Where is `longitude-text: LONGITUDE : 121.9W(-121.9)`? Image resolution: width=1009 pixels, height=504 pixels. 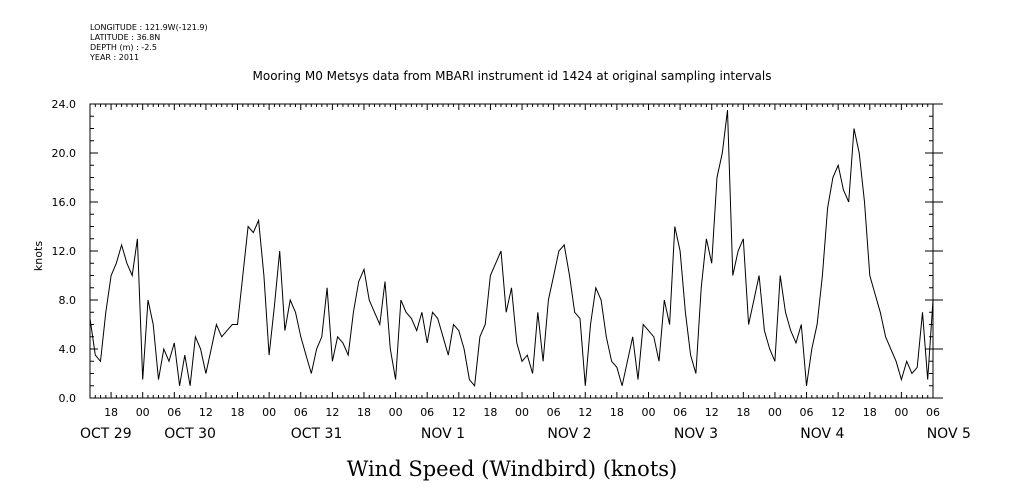 longitude-text: LONGITUDE : 121.9W(-121.9) is located at coordinates (149, 27).